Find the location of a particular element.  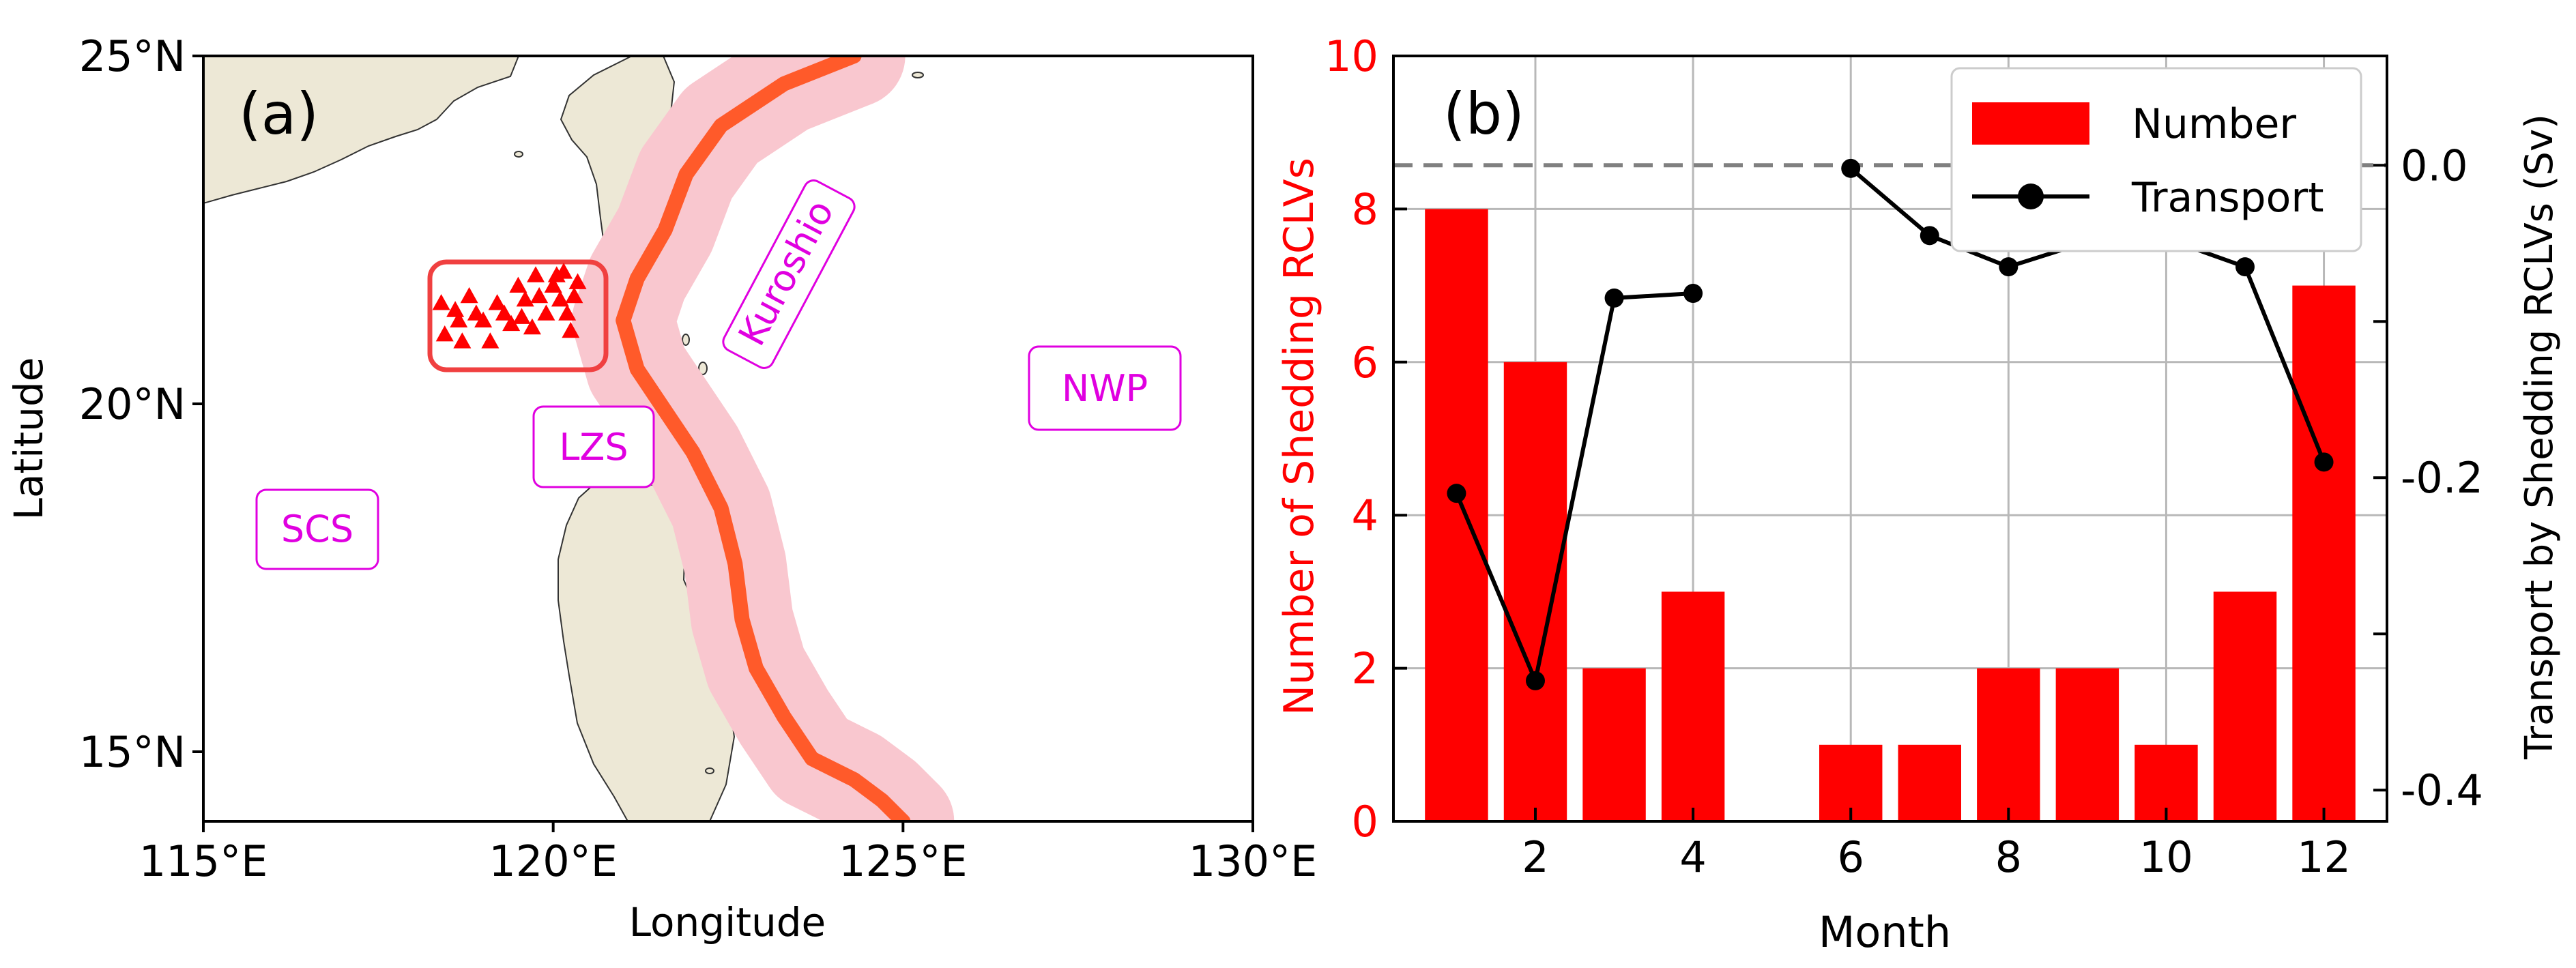

chart-left-y-tick-label: 0 is located at coordinates (1365, 822).